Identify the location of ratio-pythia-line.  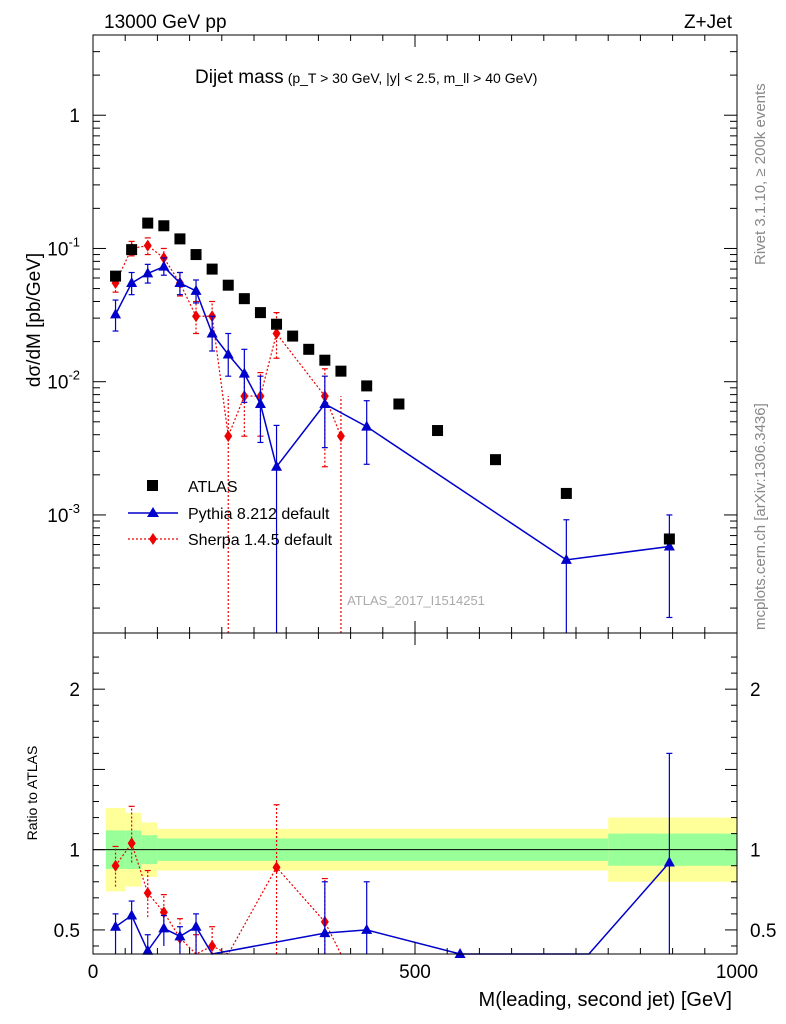
(392, 908).